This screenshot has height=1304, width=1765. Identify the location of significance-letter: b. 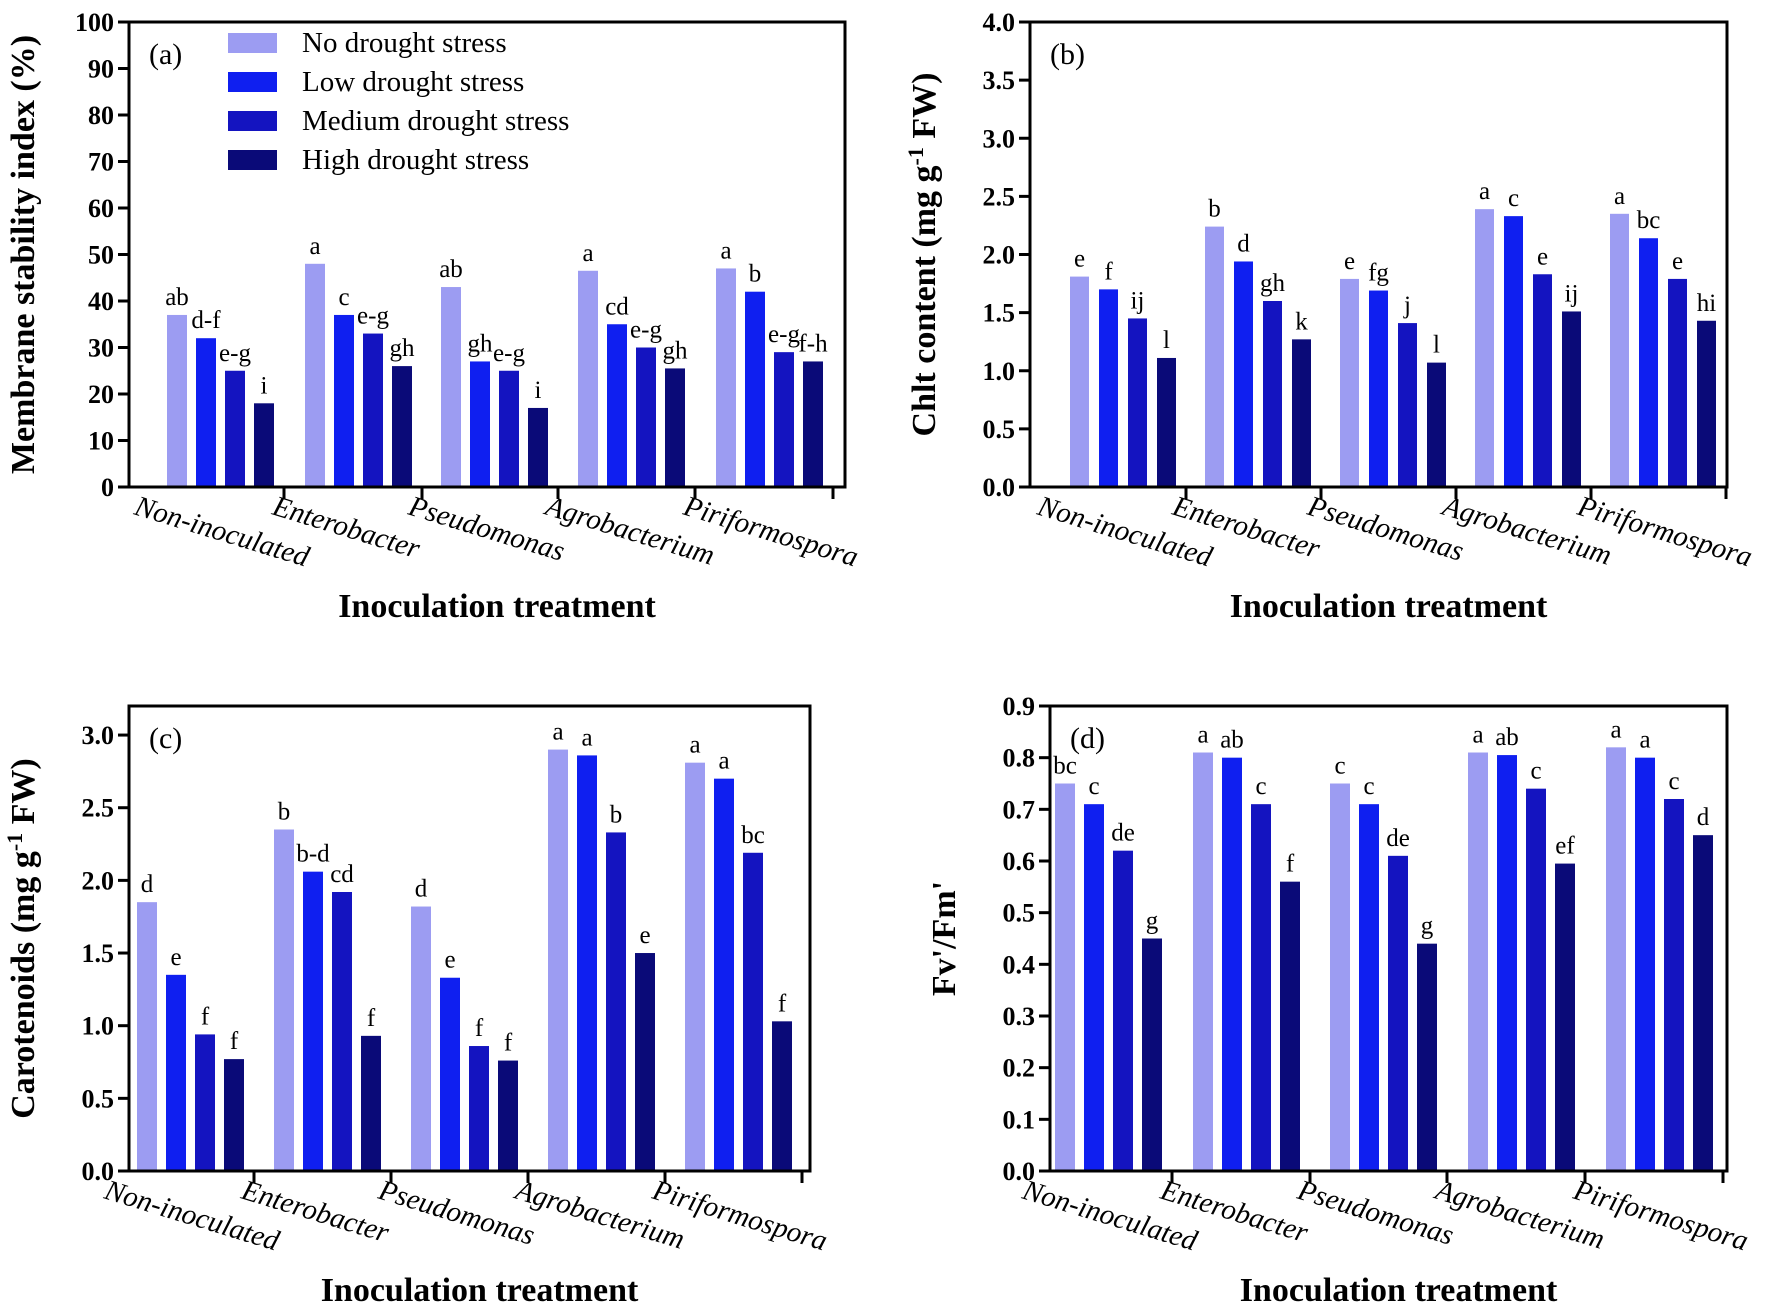
(1214, 209).